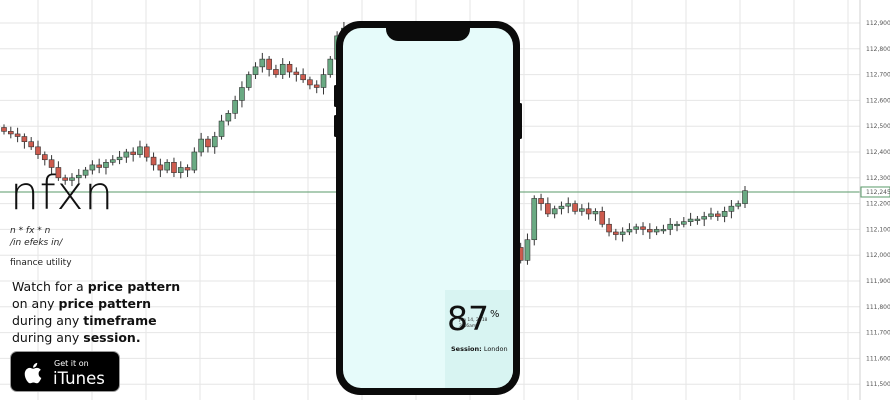 This screenshot has width=890, height=400. I want to click on current-price-tag, so click(875, 192).